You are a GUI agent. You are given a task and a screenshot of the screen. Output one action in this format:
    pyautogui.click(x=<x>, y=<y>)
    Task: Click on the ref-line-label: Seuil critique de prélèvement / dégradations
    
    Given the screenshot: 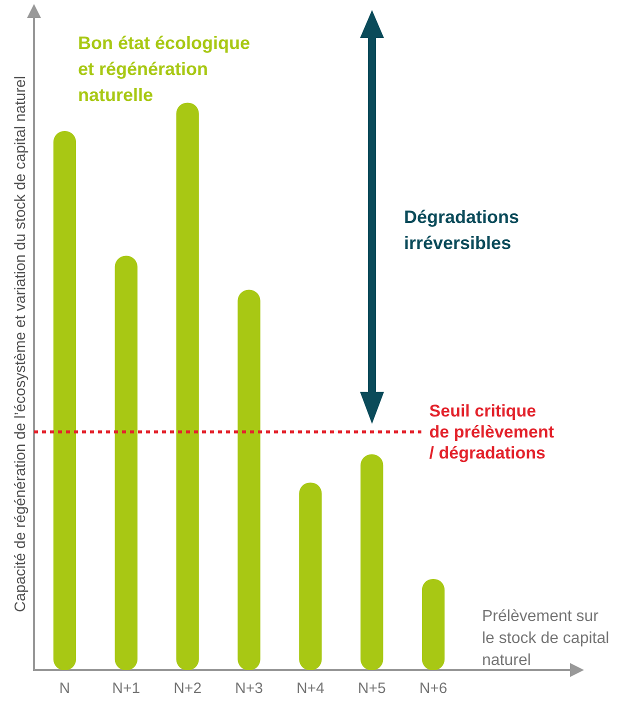 What is the action you would take?
    pyautogui.click(x=491, y=432)
    